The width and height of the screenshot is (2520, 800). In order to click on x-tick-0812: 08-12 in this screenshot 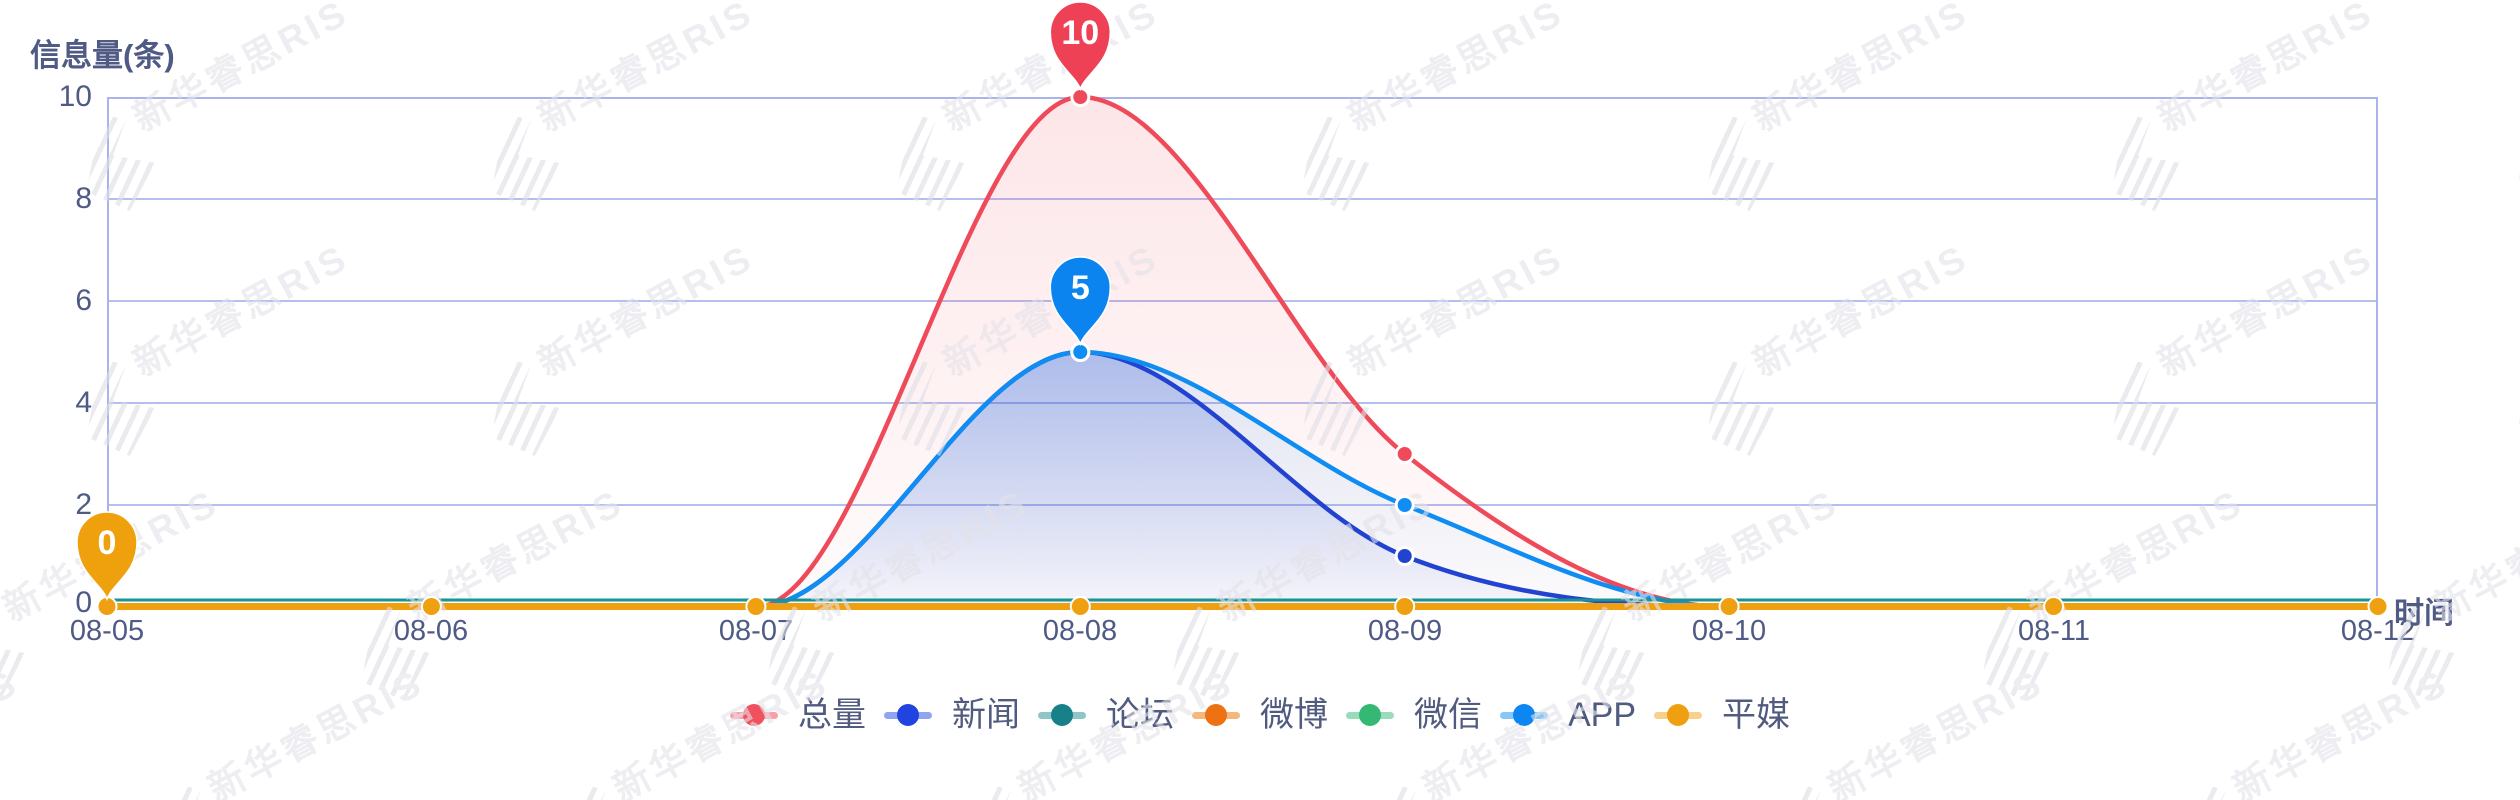, I will do `click(2378, 631)`.